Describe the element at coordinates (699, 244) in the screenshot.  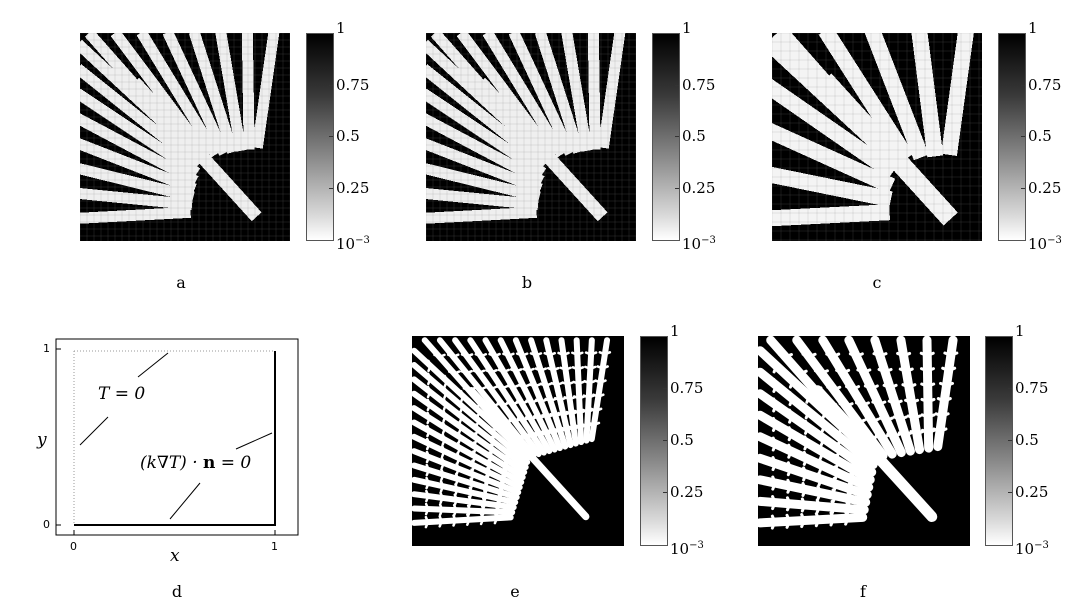
I see `colorbar-b-tick-4: 10−3` at that location.